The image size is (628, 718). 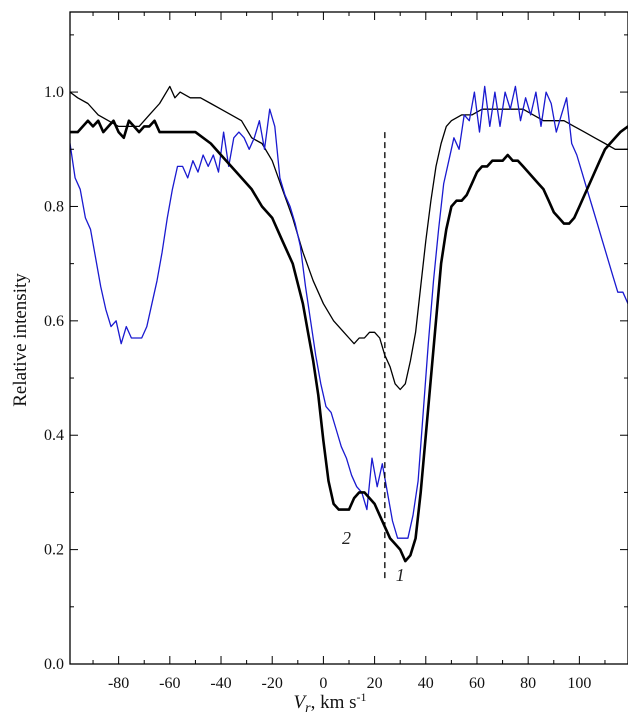 What do you see at coordinates (54, 206) in the screenshot?
I see `y-tick-label: 0.8` at bounding box center [54, 206].